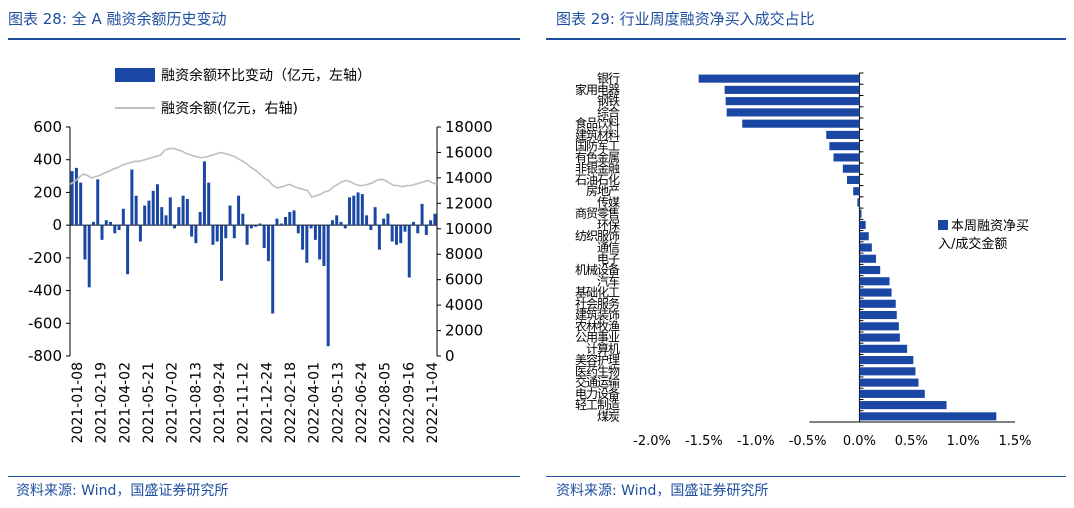 Image resolution: width=1074 pixels, height=508 pixels. I want to click on x-tick-label: 2021-05-21, so click(149, 402).